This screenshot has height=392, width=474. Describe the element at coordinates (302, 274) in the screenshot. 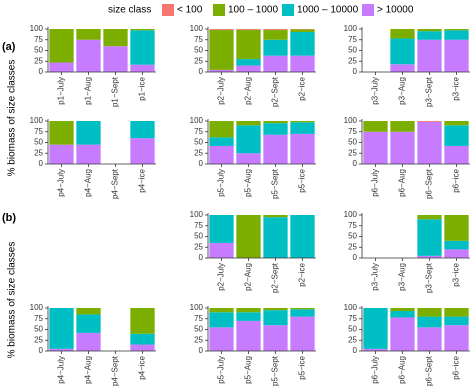

I see `x-tick-label: p2−ice` at that location.